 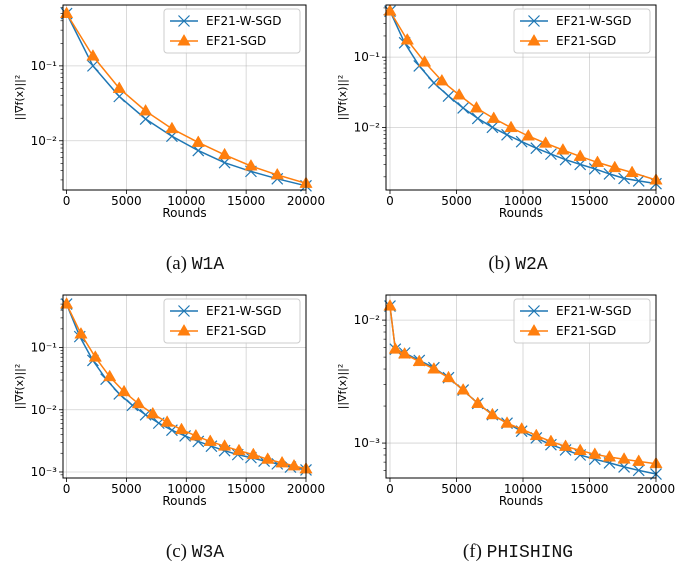 I want to click on caption-b-name: W2A, so click(x=531, y=265).